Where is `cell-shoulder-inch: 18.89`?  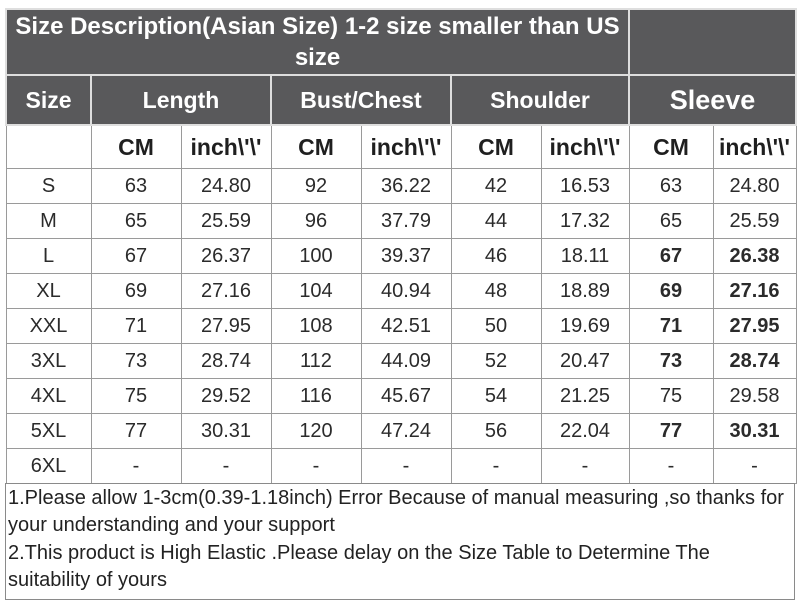
cell-shoulder-inch: 18.89 is located at coordinates (585, 291).